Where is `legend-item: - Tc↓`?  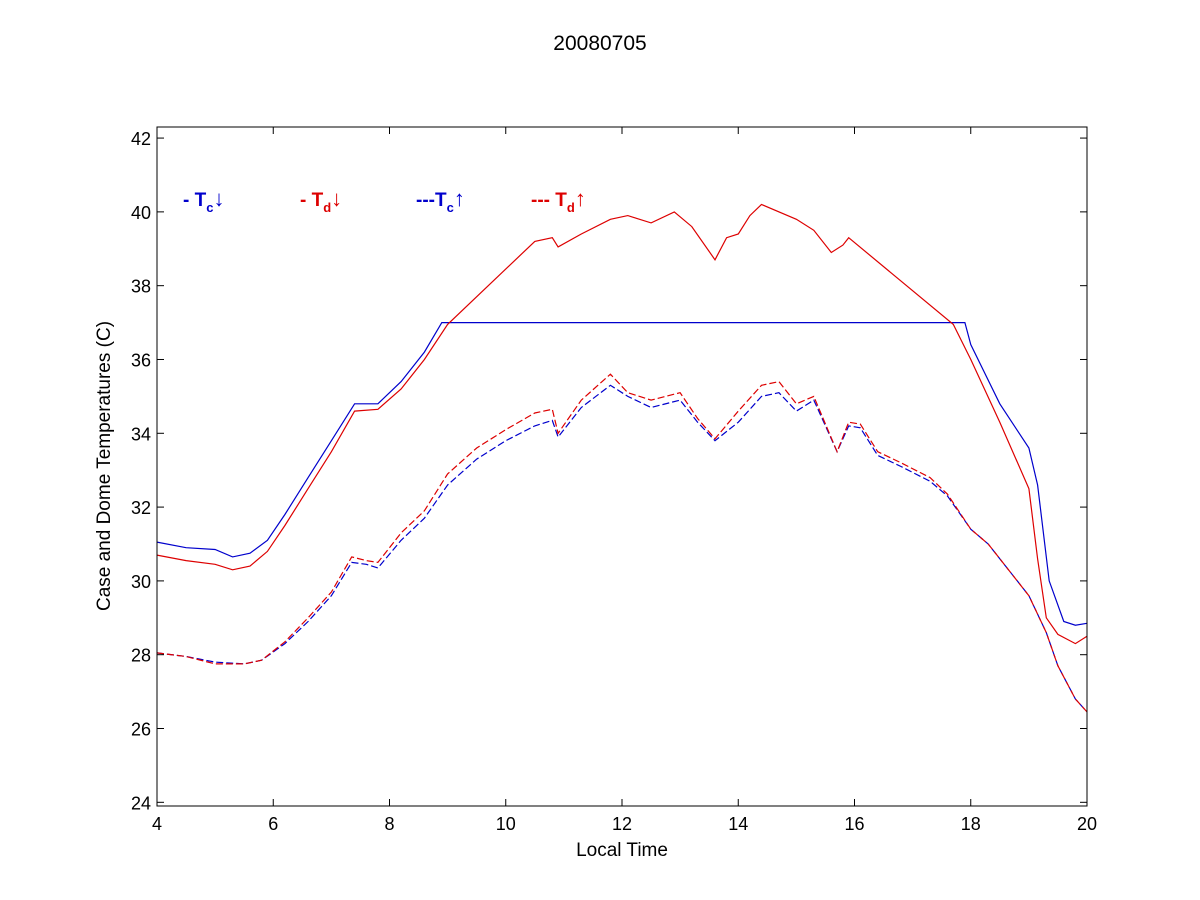
legend-item: - Tc↓ is located at coordinates (203, 200).